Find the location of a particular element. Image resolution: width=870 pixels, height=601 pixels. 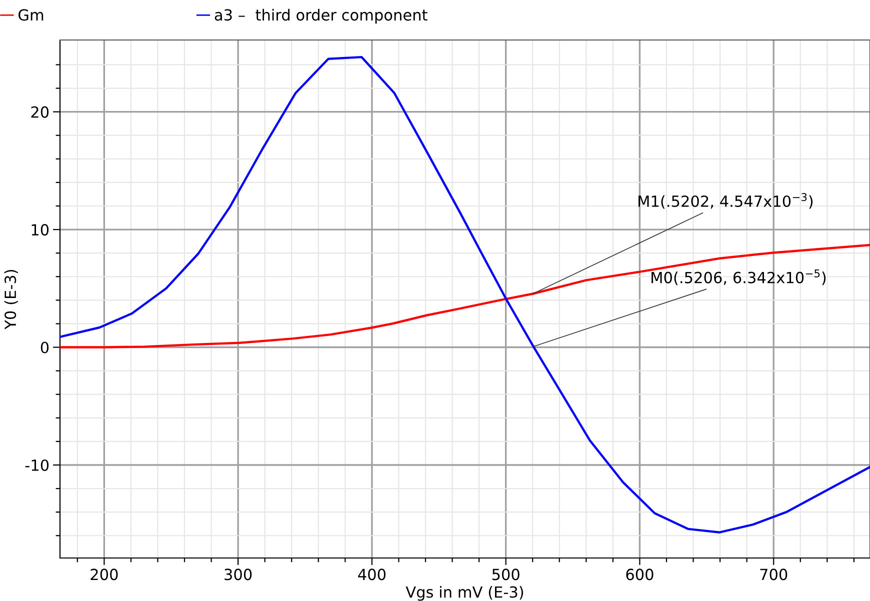

y-tick-label: 0 is located at coordinates (44, 348).